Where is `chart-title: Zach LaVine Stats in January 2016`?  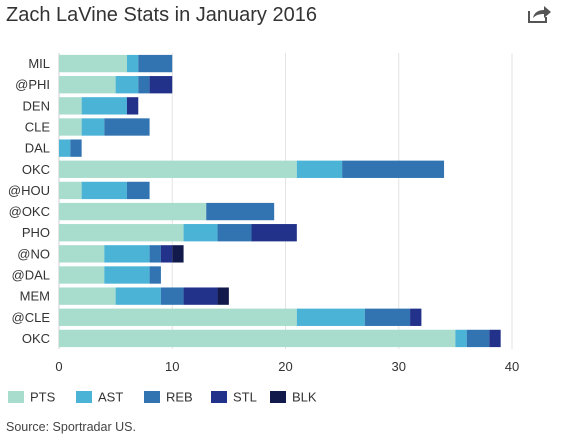 chart-title: Zach LaVine Stats in January 2016 is located at coordinates (161, 15).